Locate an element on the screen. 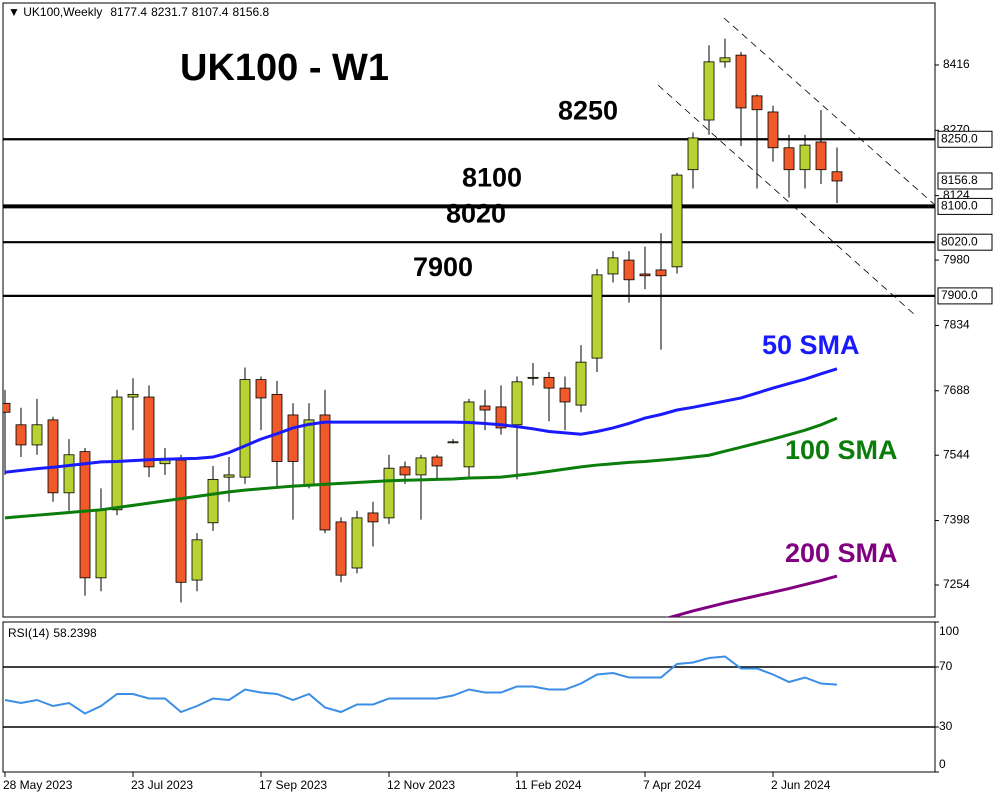  price-tag-box is located at coordinates (965, 181).